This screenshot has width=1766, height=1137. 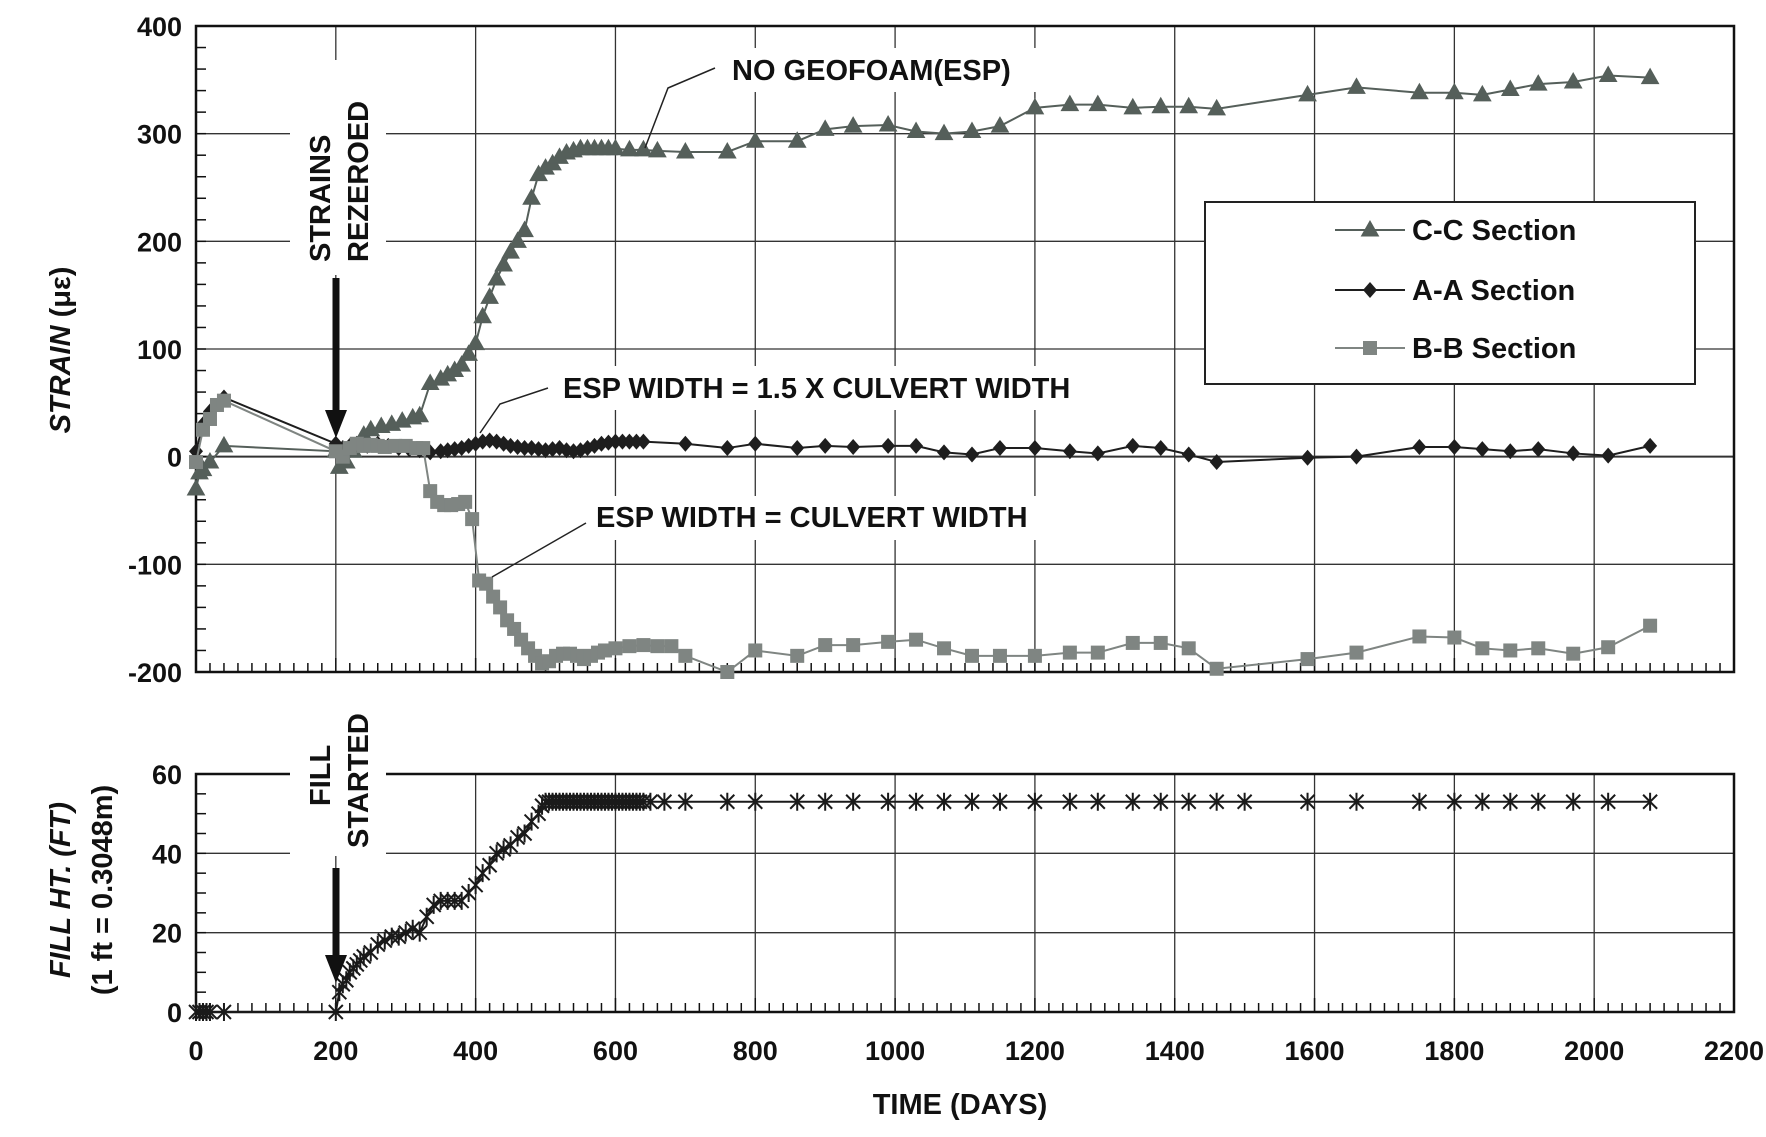 I want to click on fill-started-arrow-head, so click(x=336, y=969).